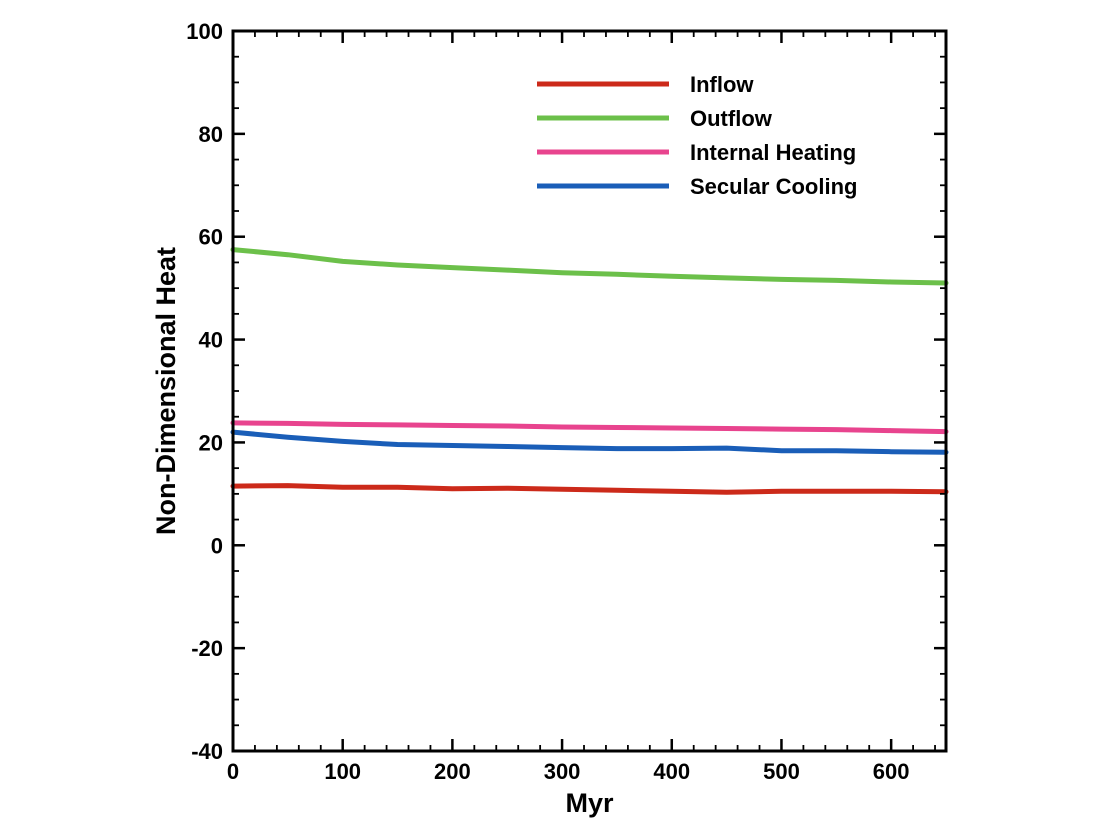 The image size is (1100, 840). Describe the element at coordinates (204, 31) in the screenshot. I see `y-tick-label: 100` at that location.